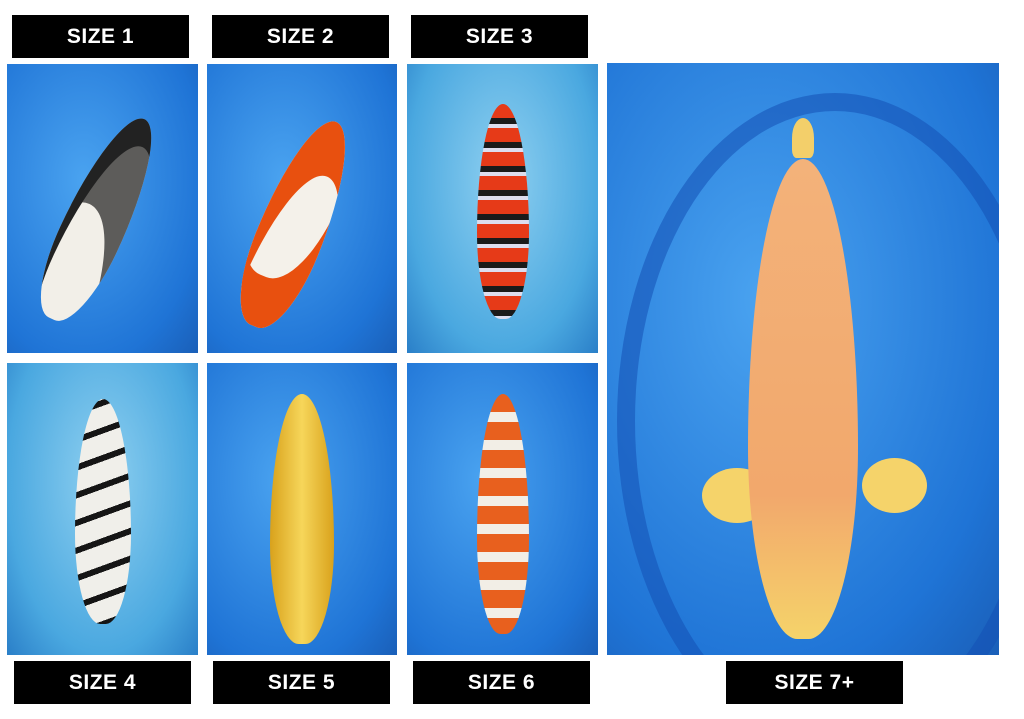  Describe the element at coordinates (102, 682) in the screenshot. I see `label-size-4: SIZE 4` at that location.